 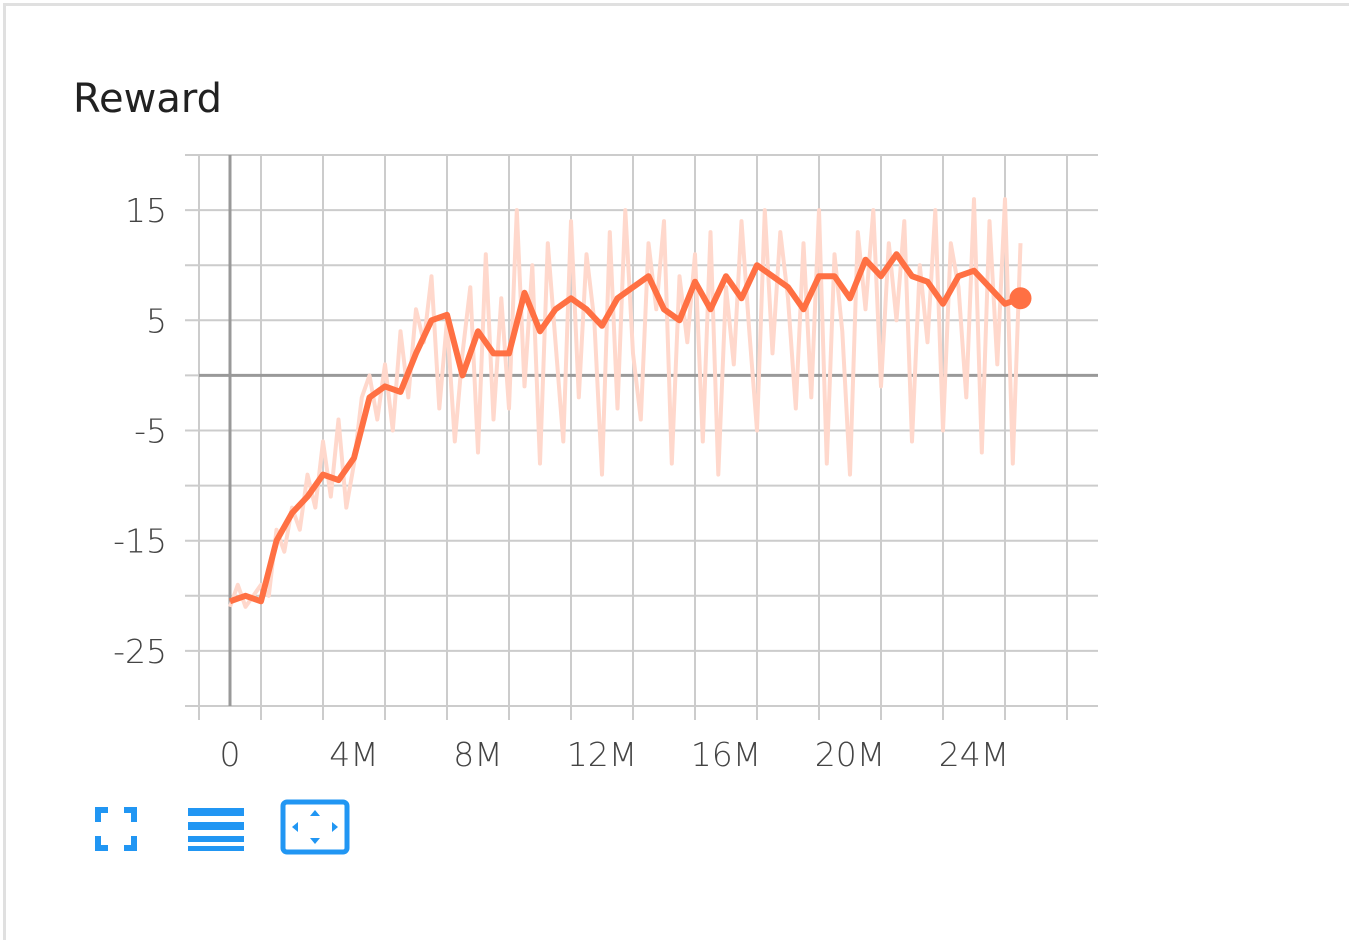 I want to click on fullscreen-button, so click(x=116, y=828).